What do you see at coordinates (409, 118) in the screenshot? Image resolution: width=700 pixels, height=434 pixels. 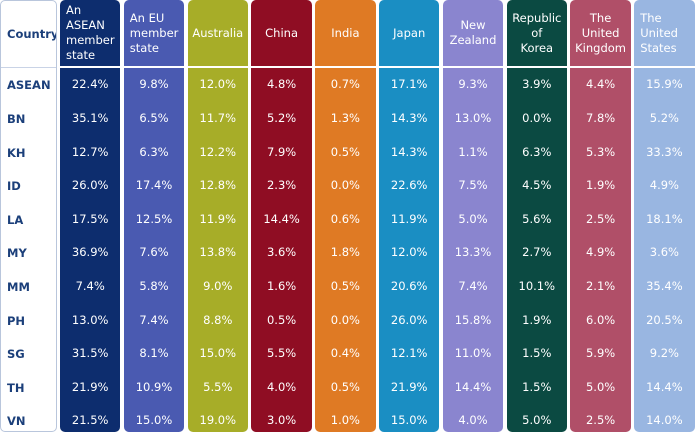 I see `value-cell-bn-5: 14.3%` at bounding box center [409, 118].